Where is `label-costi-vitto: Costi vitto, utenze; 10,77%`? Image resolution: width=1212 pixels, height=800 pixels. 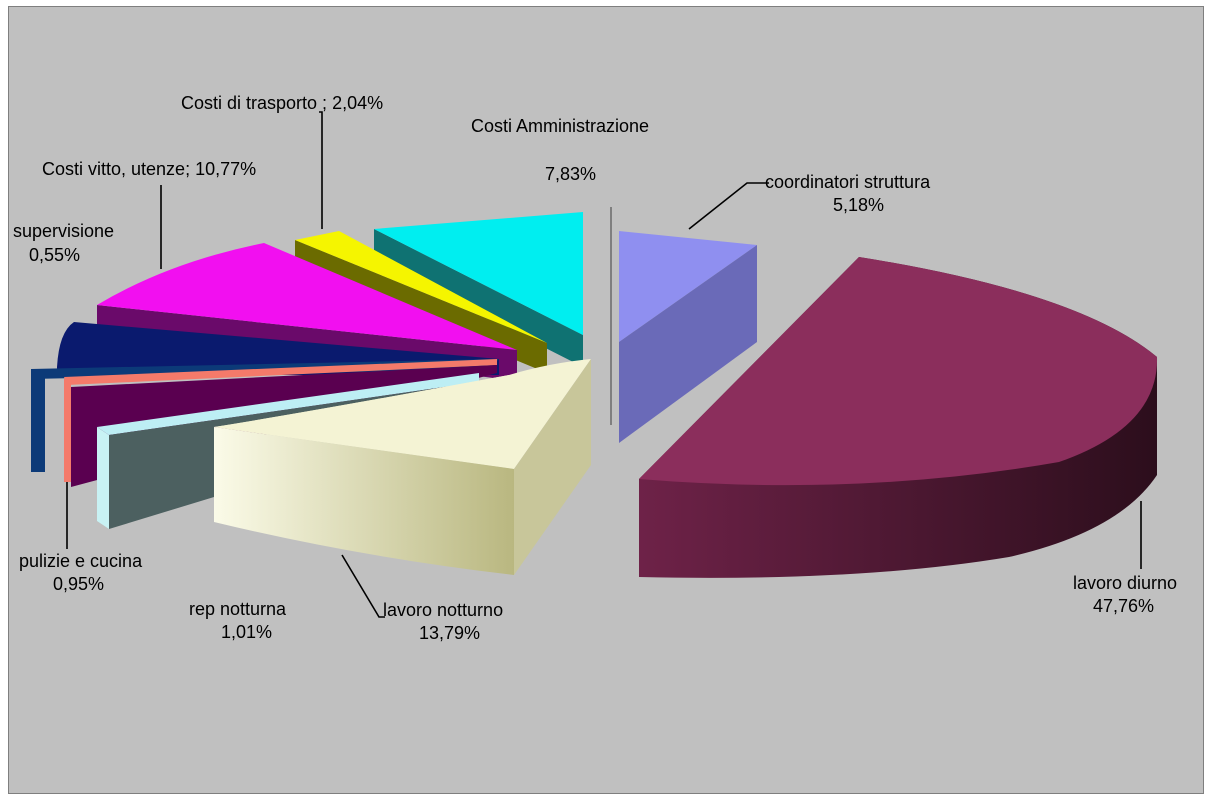
label-costi-vitto: Costi vitto, utenze; 10,77% is located at coordinates (149, 169).